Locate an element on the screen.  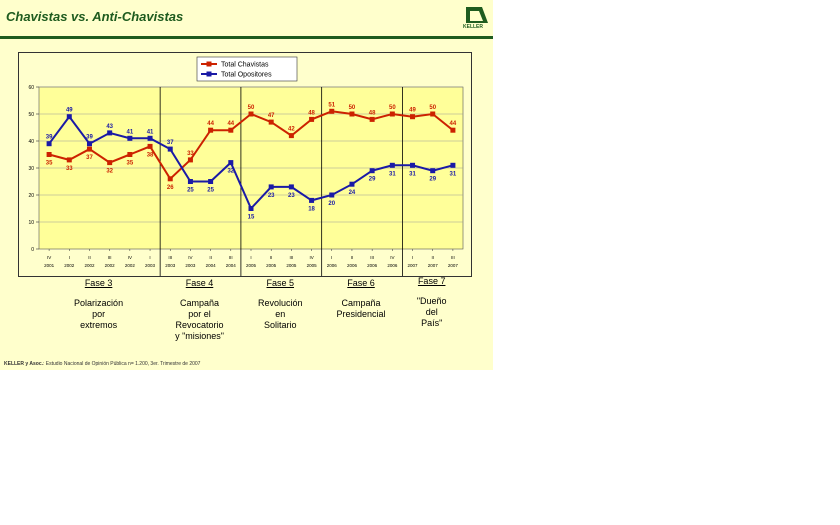
phase-name: Fase 6 is located at coordinates (361, 283).